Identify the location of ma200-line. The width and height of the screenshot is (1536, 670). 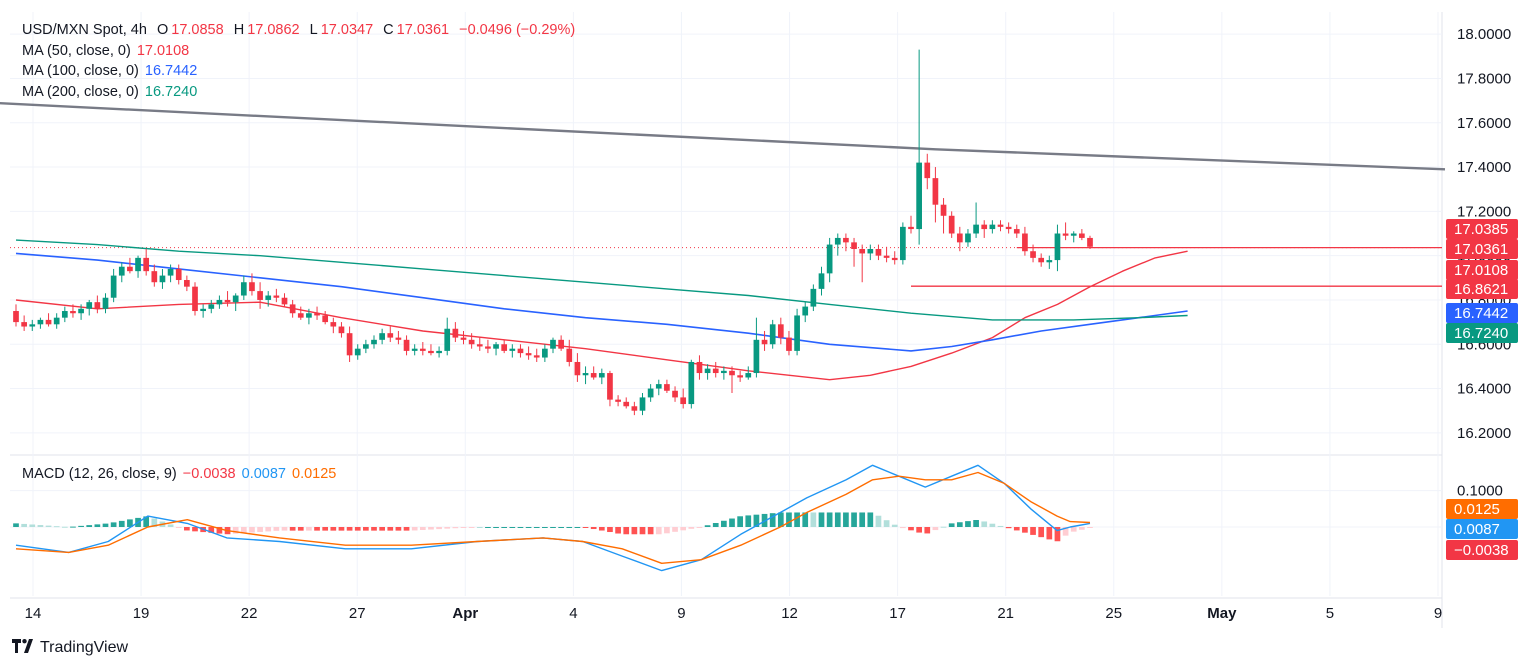
(601, 280).